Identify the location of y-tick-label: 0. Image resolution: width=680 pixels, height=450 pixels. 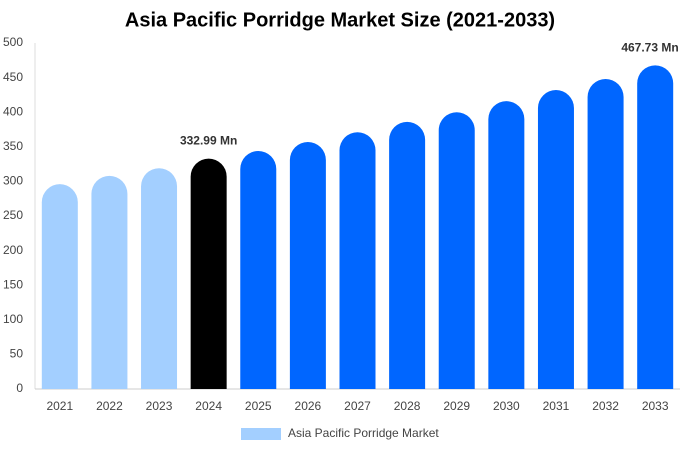
(19, 388).